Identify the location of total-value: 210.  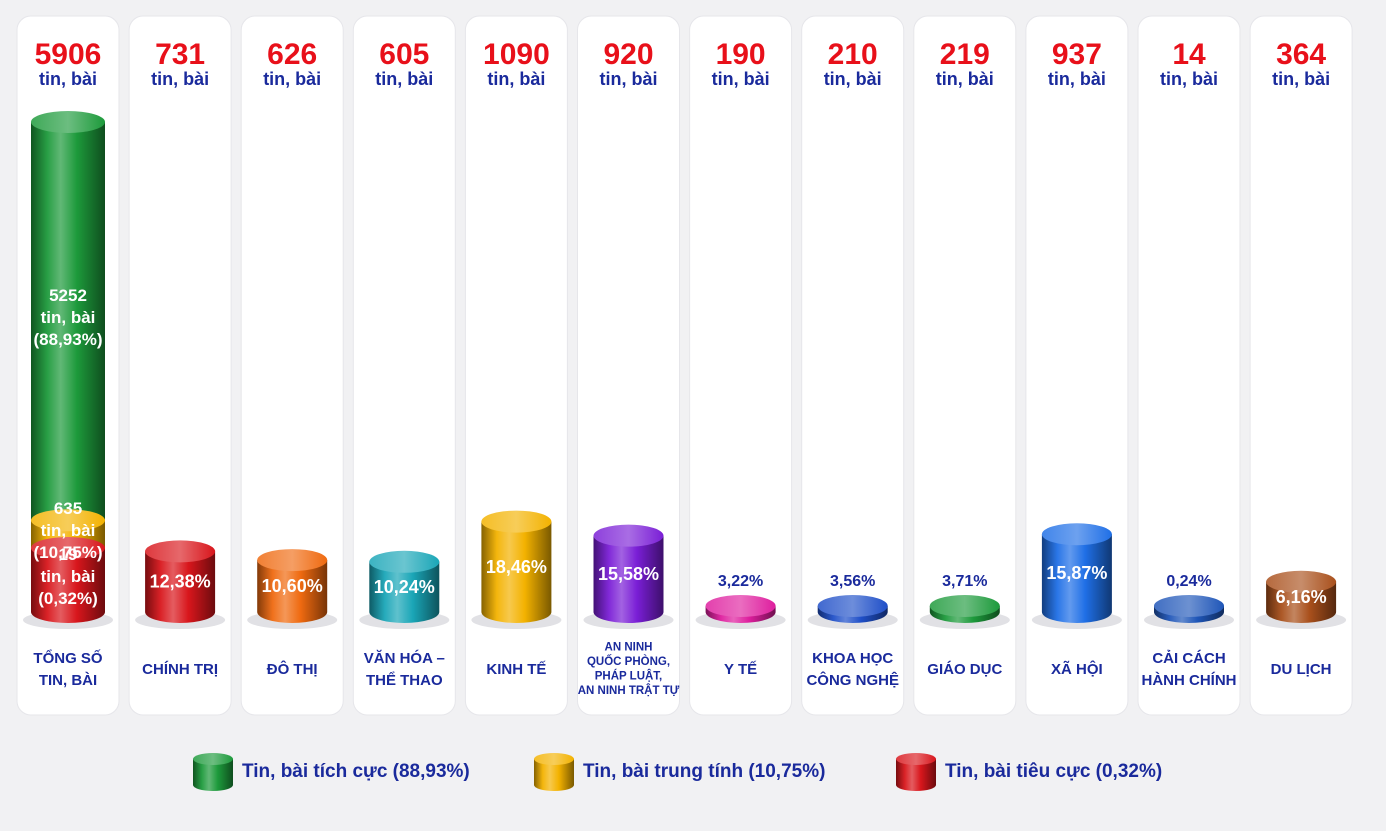
(853, 54).